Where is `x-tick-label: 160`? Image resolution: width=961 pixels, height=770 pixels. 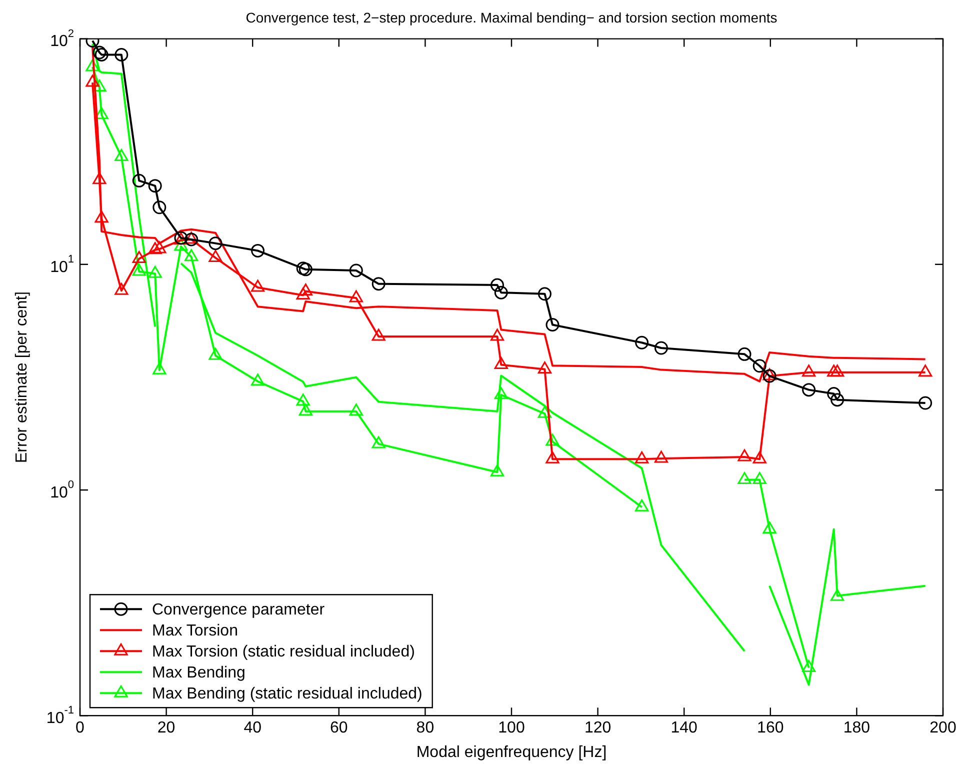
x-tick-label: 160 is located at coordinates (770, 728).